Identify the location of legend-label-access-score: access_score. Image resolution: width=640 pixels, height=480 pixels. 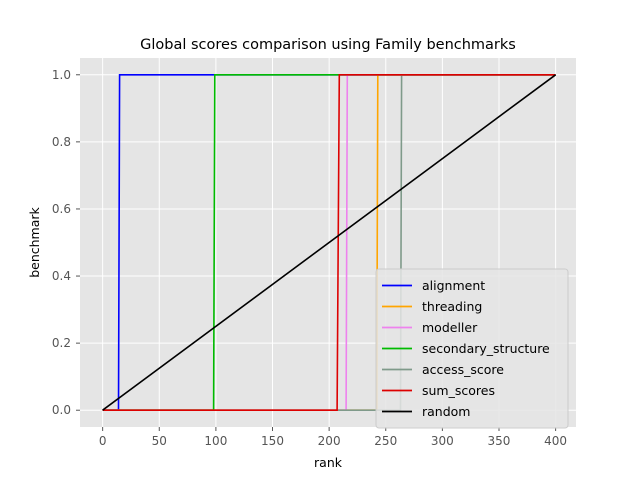
(463, 369).